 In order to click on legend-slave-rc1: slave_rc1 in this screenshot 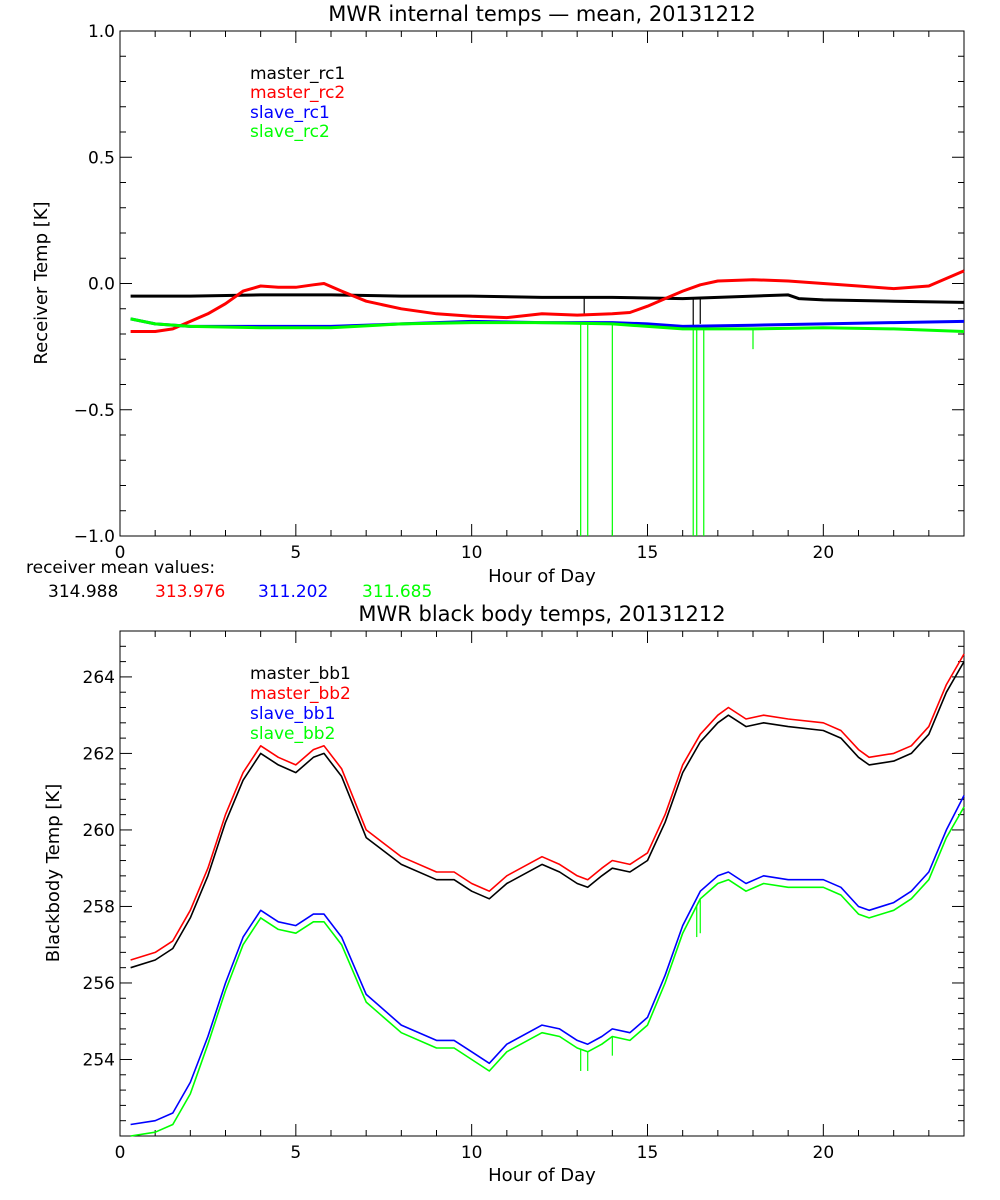, I will do `click(290, 113)`.